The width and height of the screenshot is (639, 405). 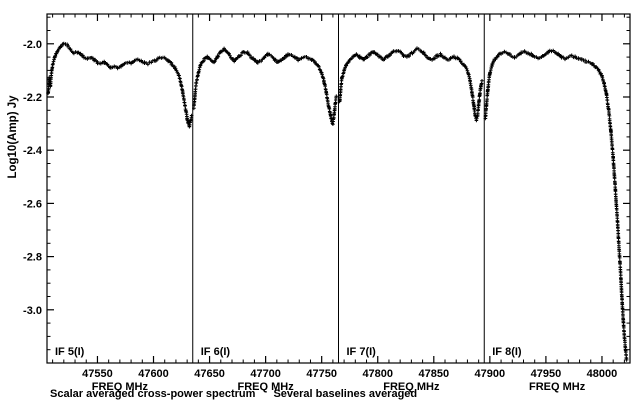 I want to click on x-tick-label: 47700, so click(x=265, y=374).